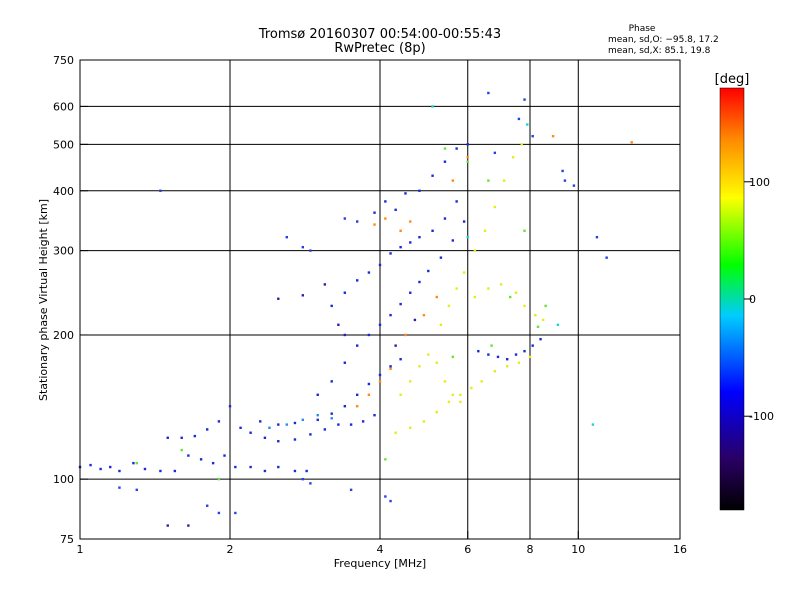  What do you see at coordinates (230, 549) in the screenshot?
I see `x-tick-label: 2` at bounding box center [230, 549].